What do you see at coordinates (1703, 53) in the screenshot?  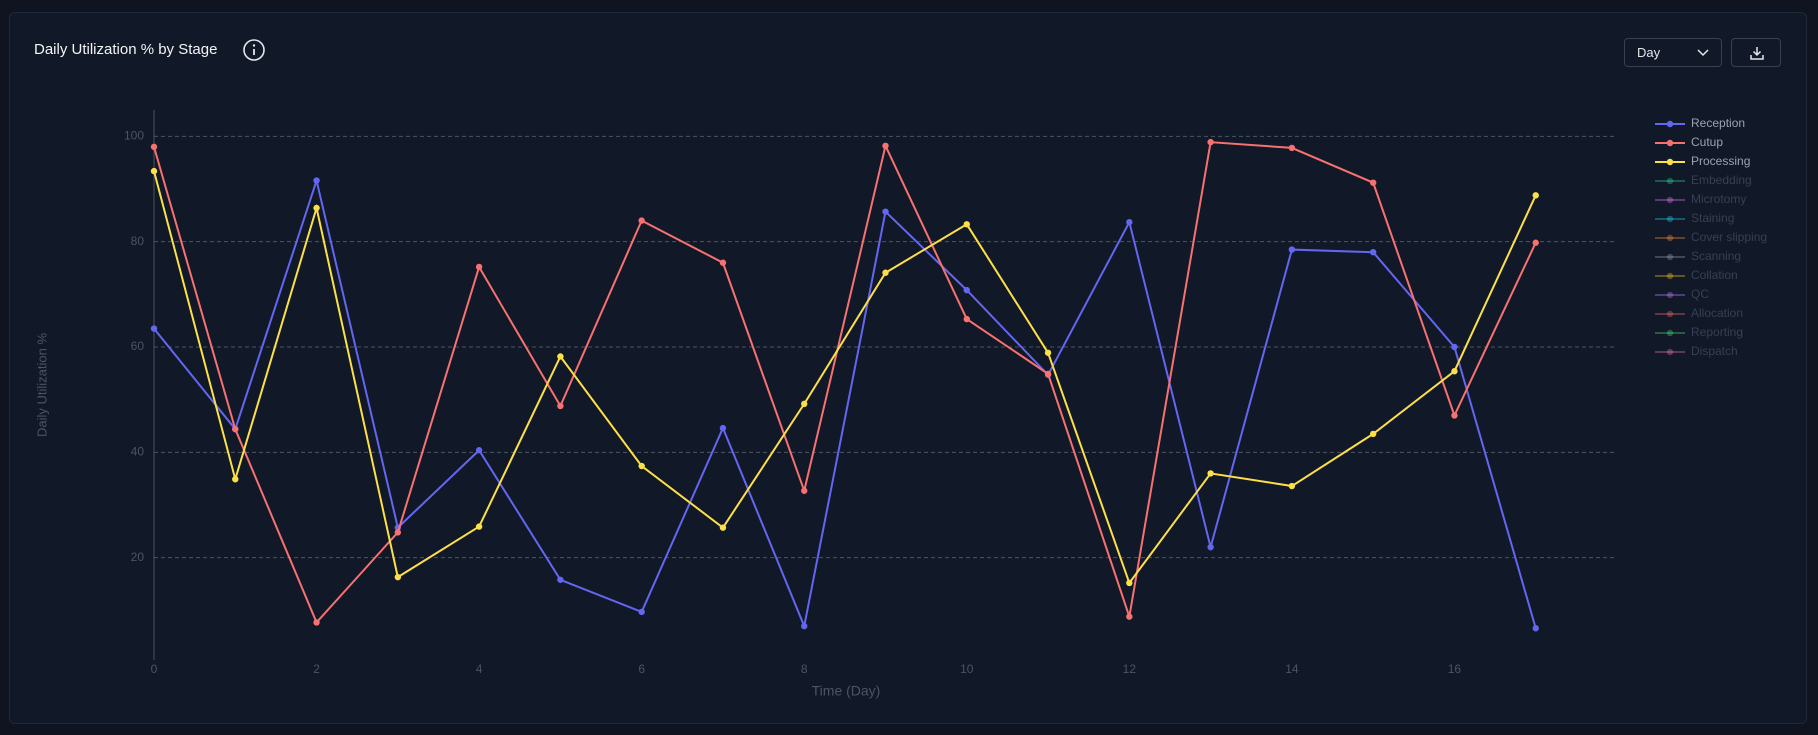 I see `chevron` at bounding box center [1703, 53].